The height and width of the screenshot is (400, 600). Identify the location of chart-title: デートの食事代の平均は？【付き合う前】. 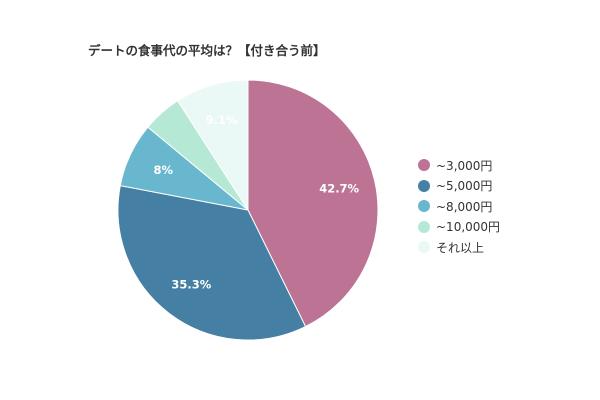
(207, 50).